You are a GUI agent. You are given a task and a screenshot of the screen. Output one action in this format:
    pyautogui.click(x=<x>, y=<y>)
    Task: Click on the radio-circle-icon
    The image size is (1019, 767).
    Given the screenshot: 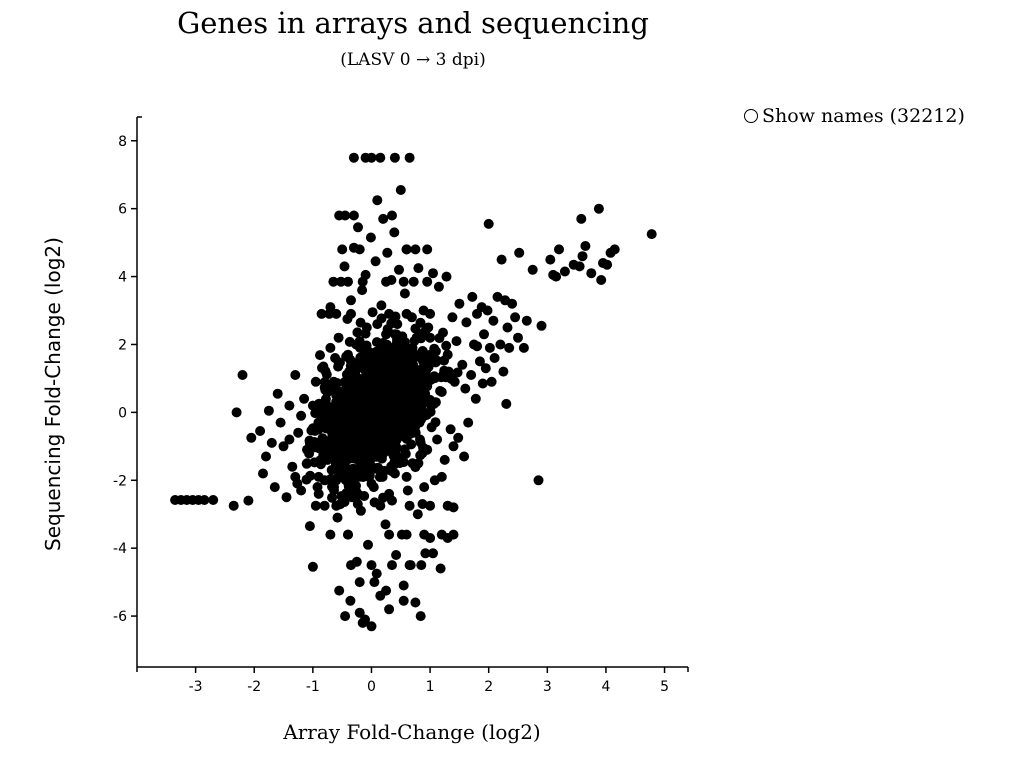 What is the action you would take?
    pyautogui.click(x=751, y=116)
    